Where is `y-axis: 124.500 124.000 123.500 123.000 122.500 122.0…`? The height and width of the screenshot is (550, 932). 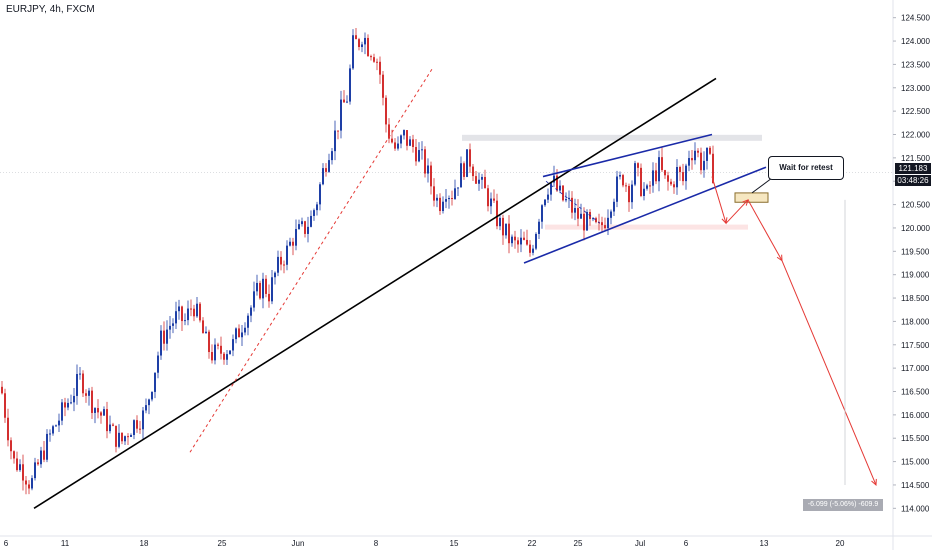
y-axis: 124.500 124.000 123.500 123.000 122.500 122.0… is located at coordinates (911, 275).